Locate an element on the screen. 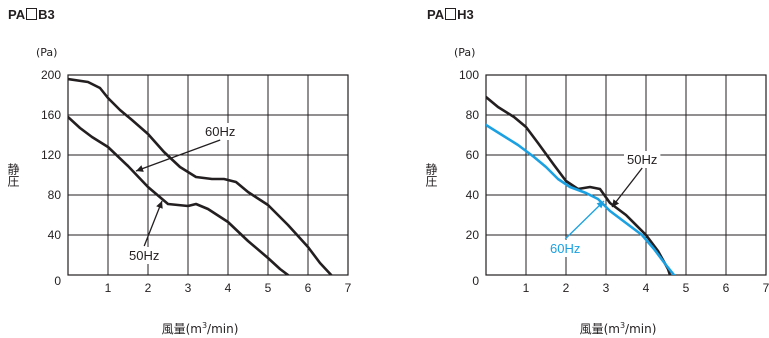 The image size is (769, 338). series-group is located at coordinates (581, 185).